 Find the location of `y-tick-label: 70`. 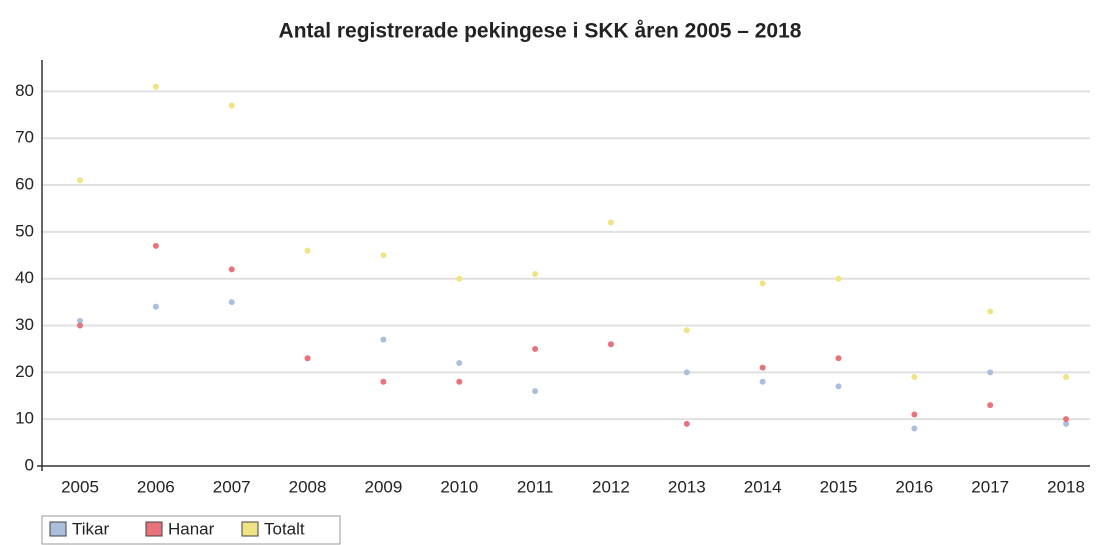

y-tick-label: 70 is located at coordinates (24, 137).